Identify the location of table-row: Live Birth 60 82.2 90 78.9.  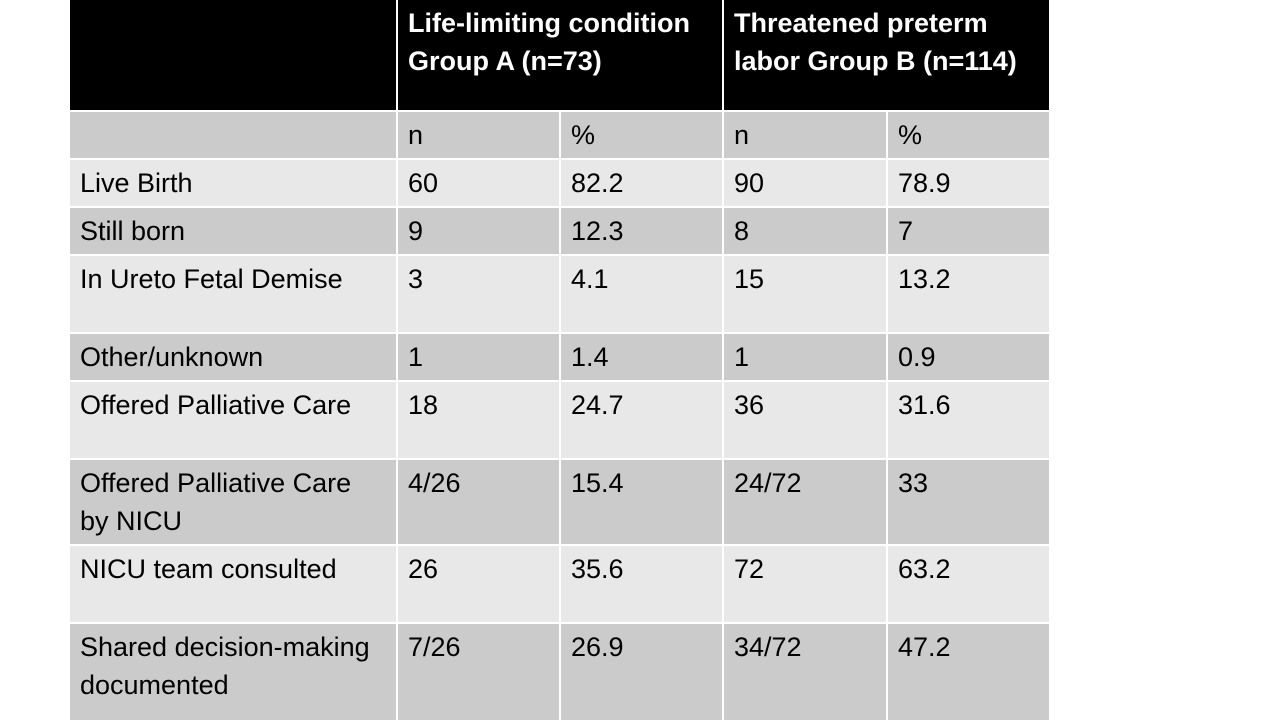
(561, 183).